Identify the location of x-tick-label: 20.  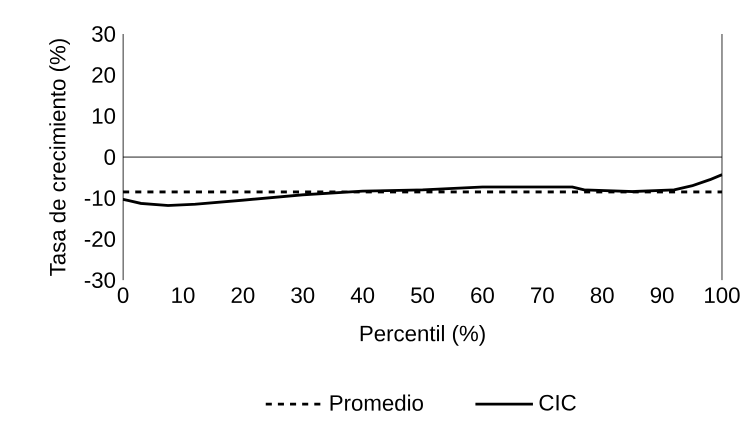
(243, 295).